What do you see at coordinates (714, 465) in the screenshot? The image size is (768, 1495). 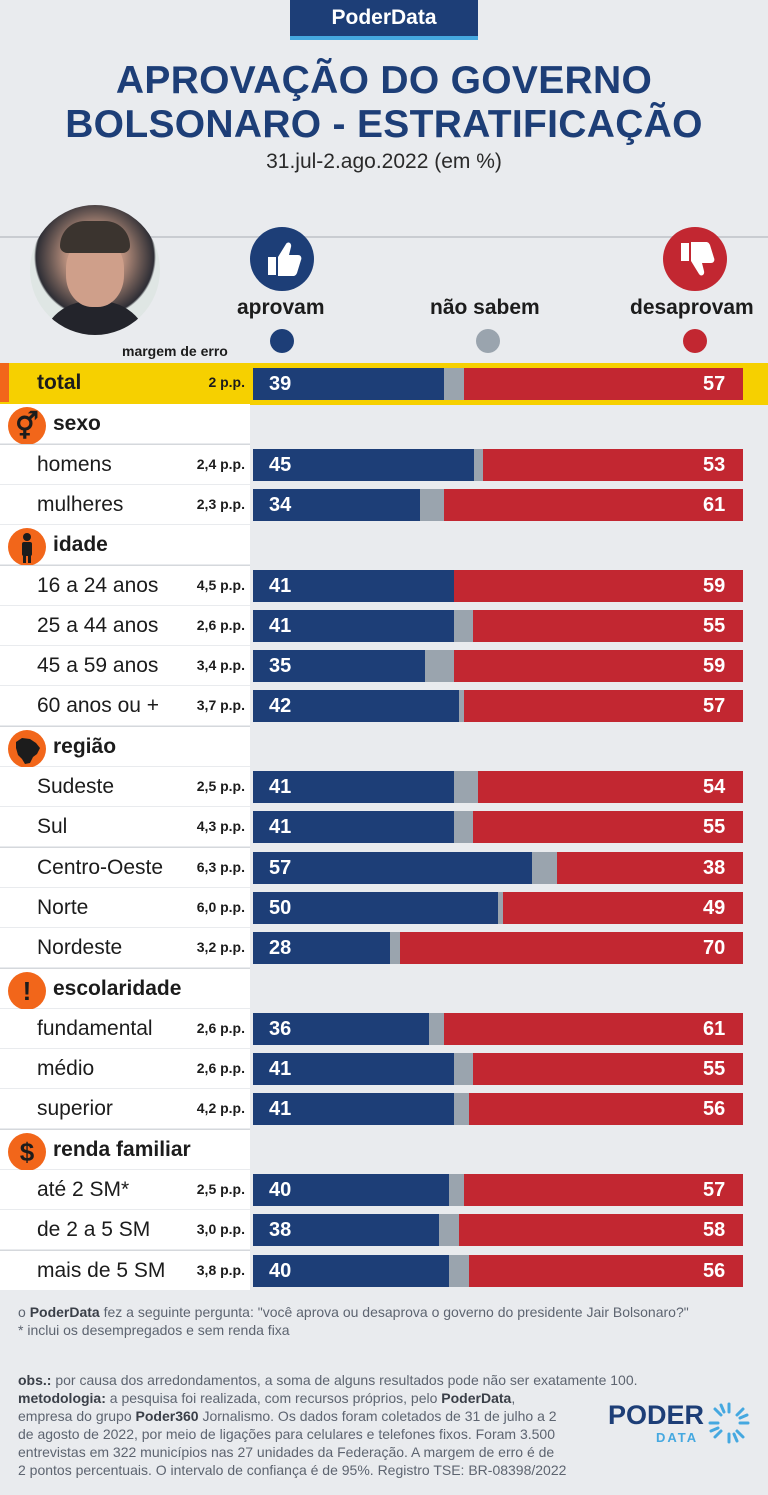 I see `value-disapprove: 53` at bounding box center [714, 465].